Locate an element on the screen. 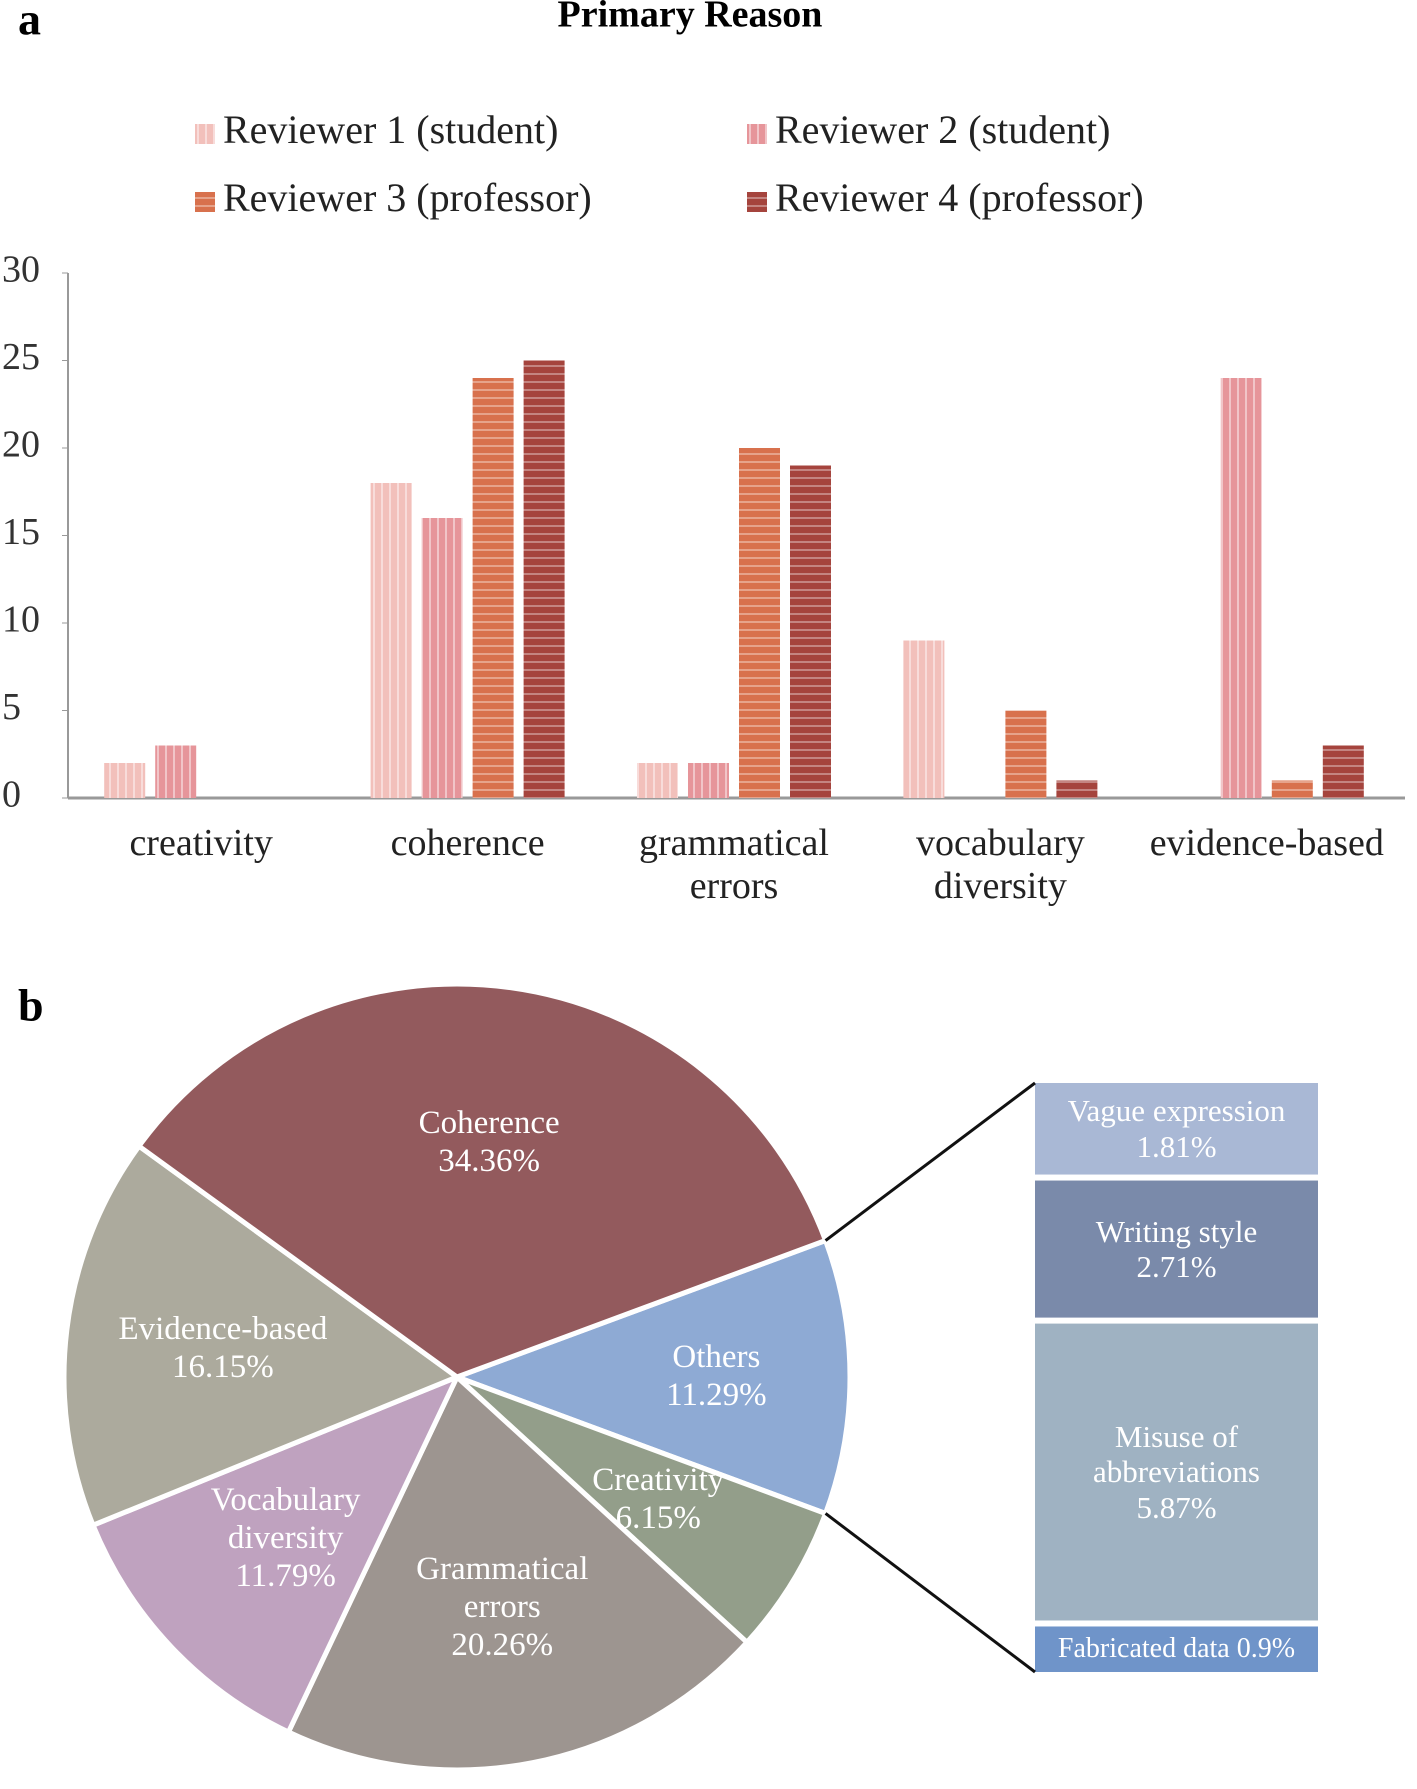  pie-label: Others 11.29% is located at coordinates (716, 1377).